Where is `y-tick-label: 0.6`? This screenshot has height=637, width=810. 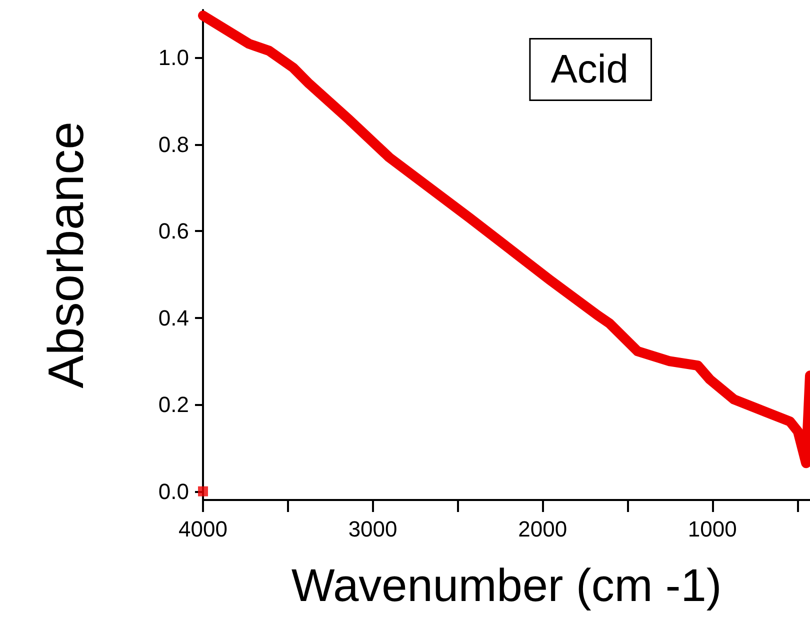 y-tick-label: 0.6 is located at coordinates (173, 231).